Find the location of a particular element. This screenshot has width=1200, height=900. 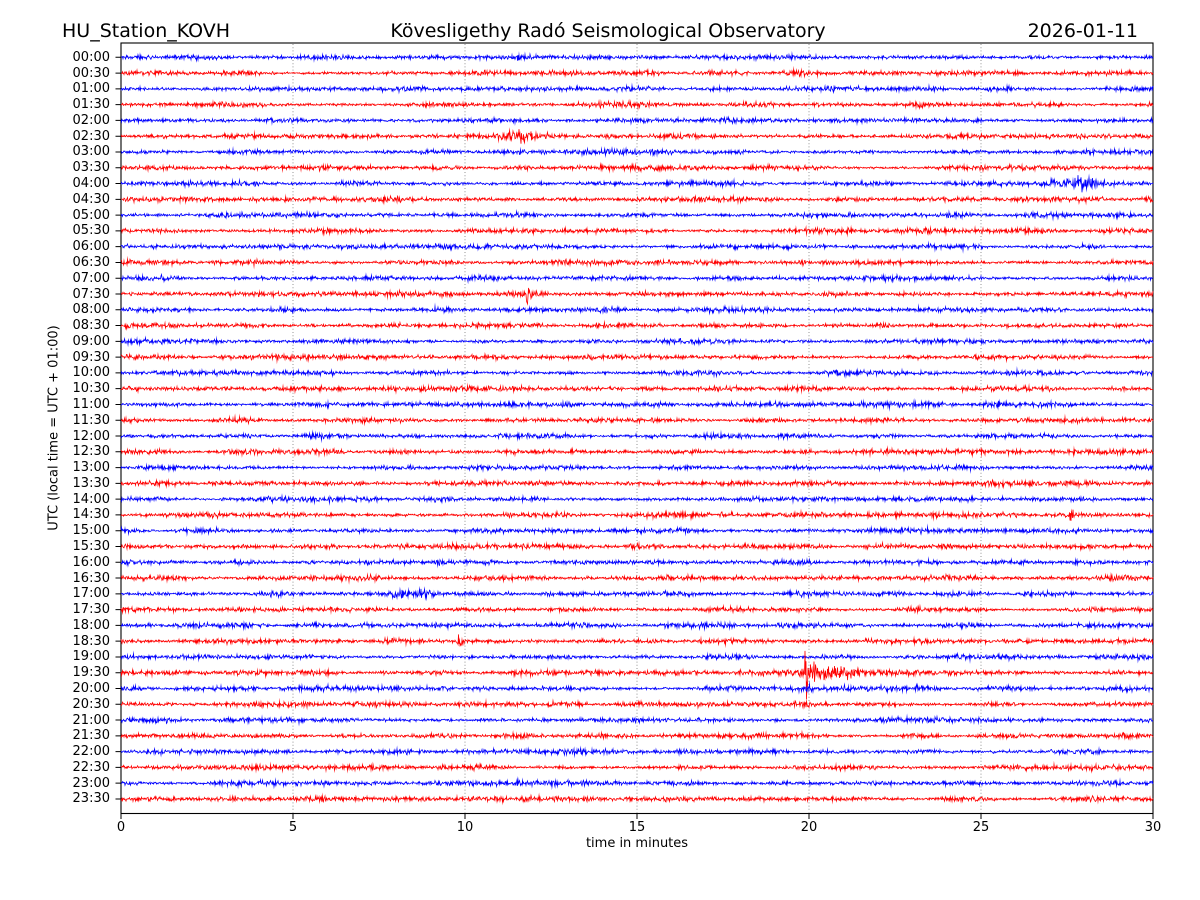

trace-time-label: 12:00 is located at coordinates (91, 436).